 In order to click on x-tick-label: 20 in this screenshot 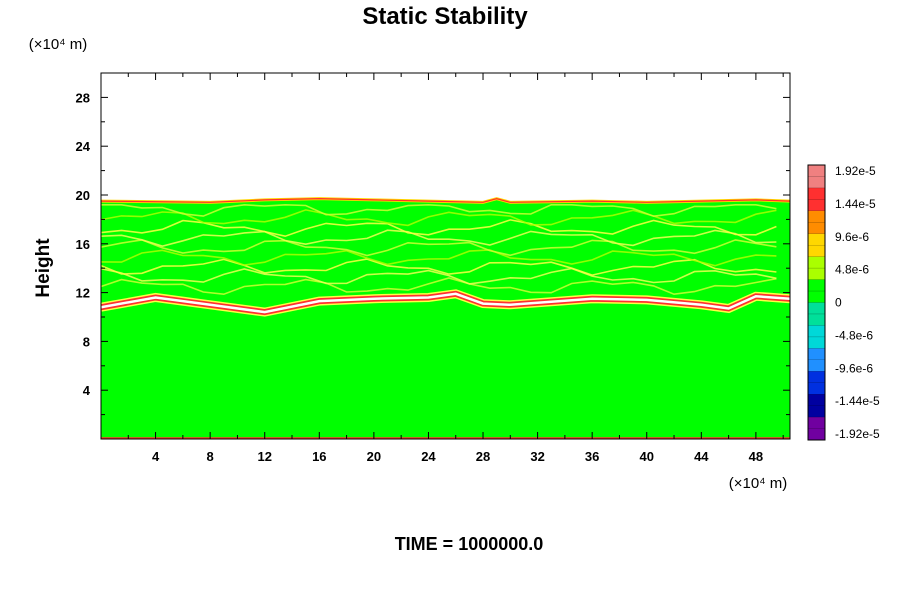, I will do `click(374, 456)`.